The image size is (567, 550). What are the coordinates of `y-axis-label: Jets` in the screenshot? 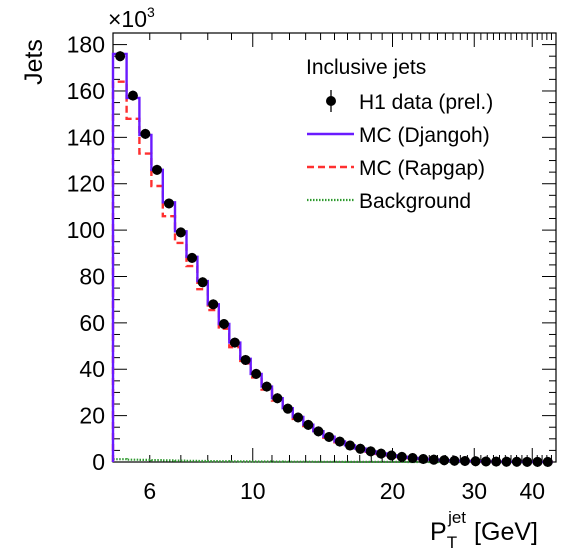 It's located at (34, 62).